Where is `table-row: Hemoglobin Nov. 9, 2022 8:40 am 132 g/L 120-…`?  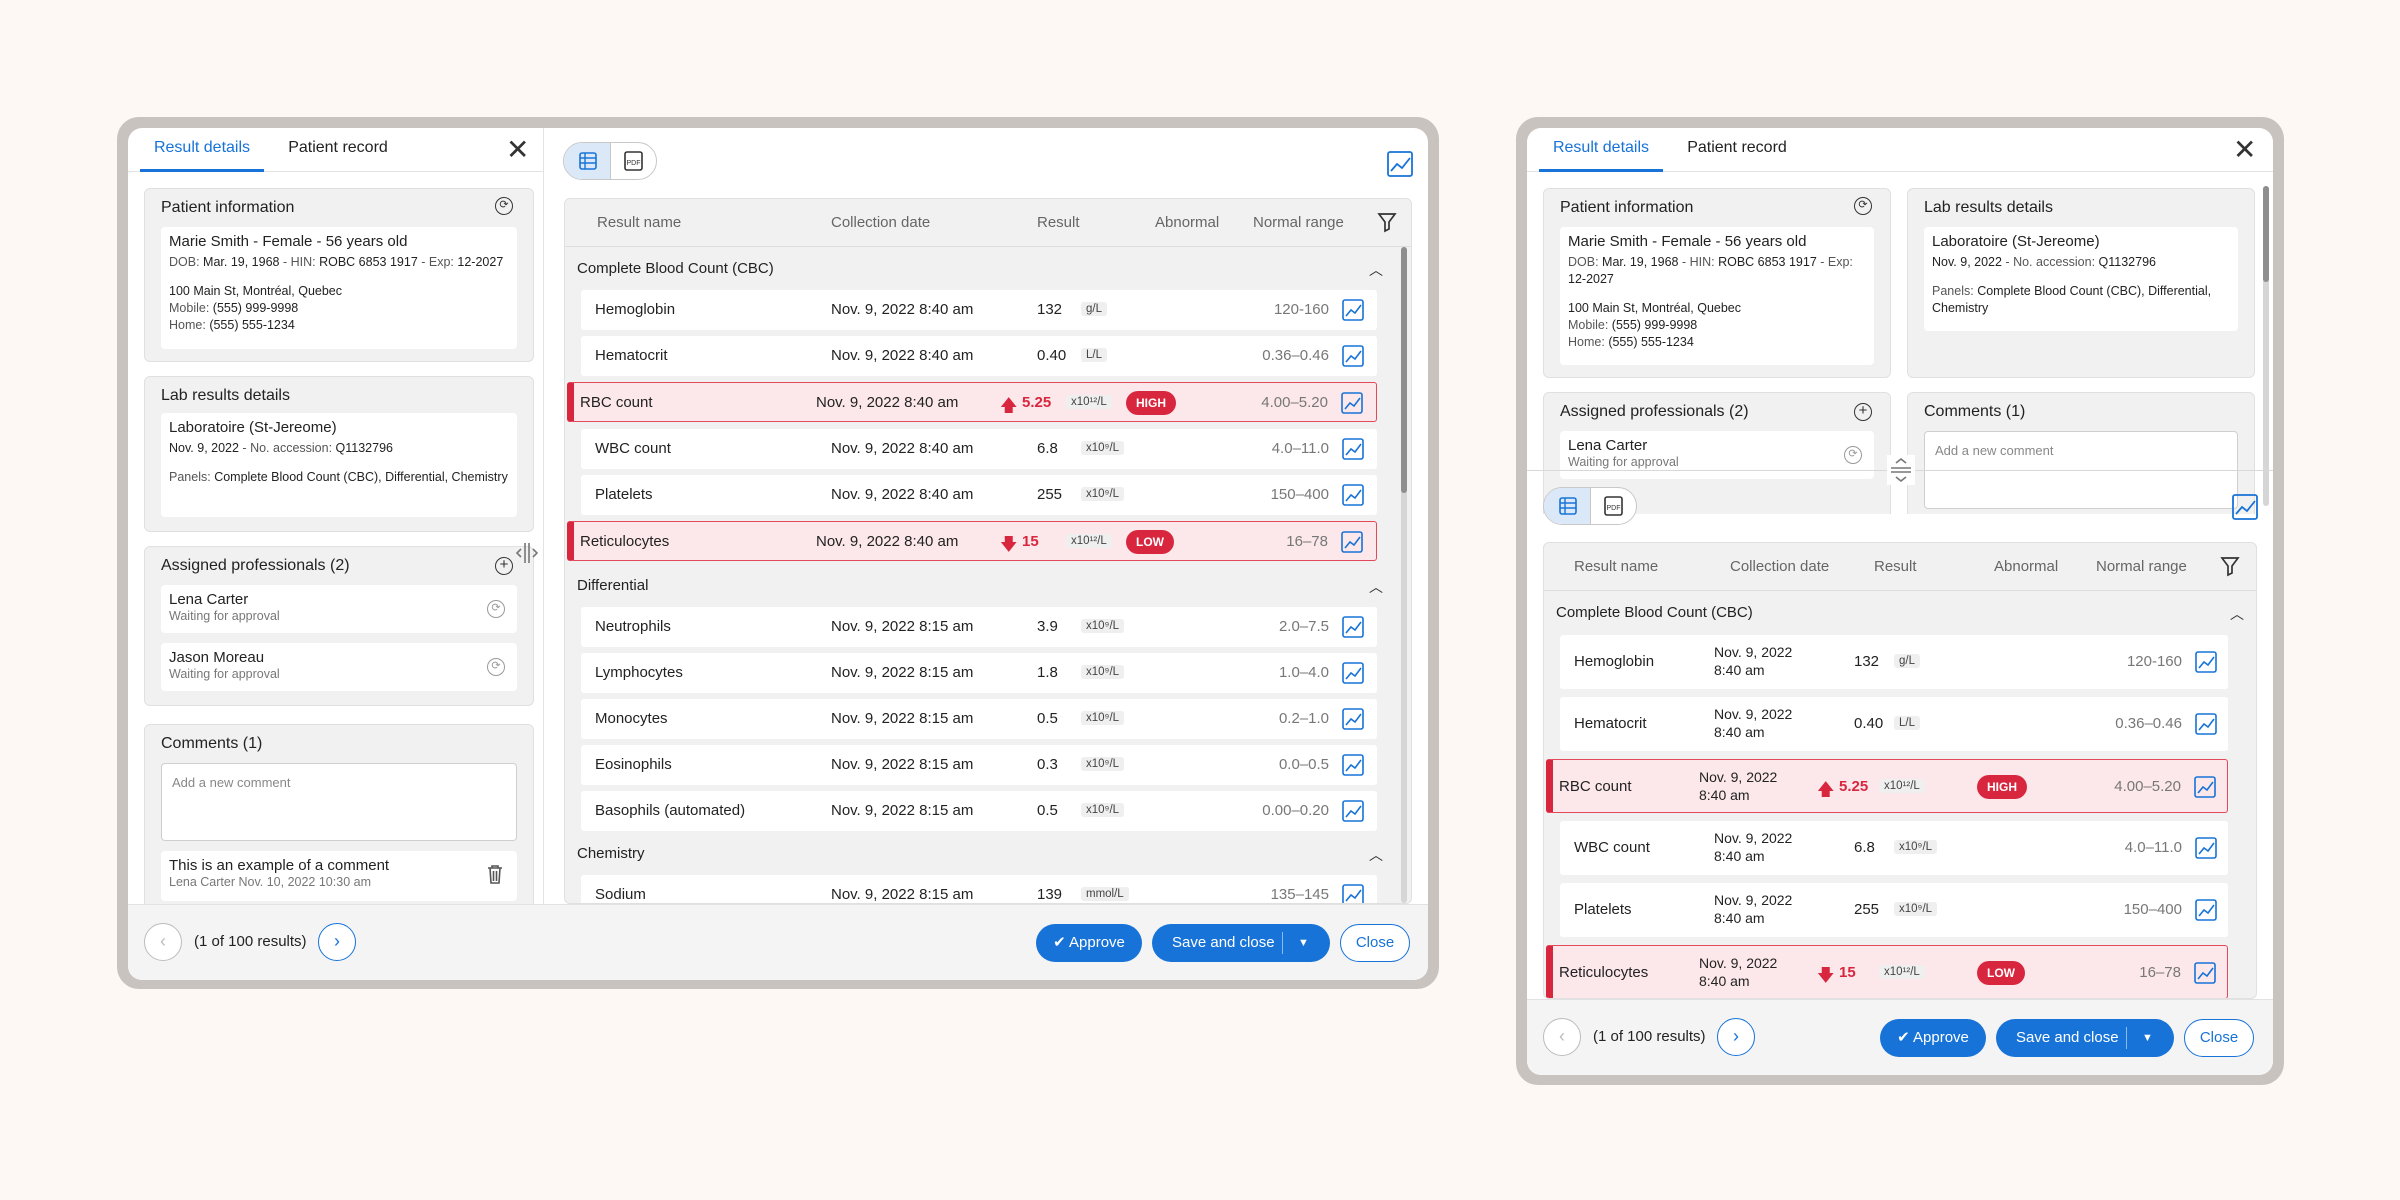 table-row: Hemoglobin Nov. 9, 2022 8:40 am 132 g/L 120-… is located at coordinates (979, 310).